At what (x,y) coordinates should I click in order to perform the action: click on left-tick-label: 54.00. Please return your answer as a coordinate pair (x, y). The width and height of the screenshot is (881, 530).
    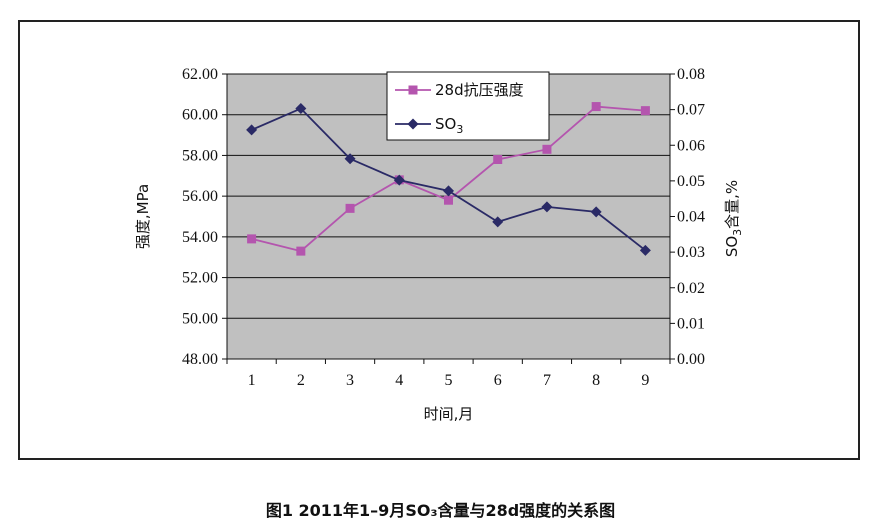
    Looking at the image, I should click on (200, 237).